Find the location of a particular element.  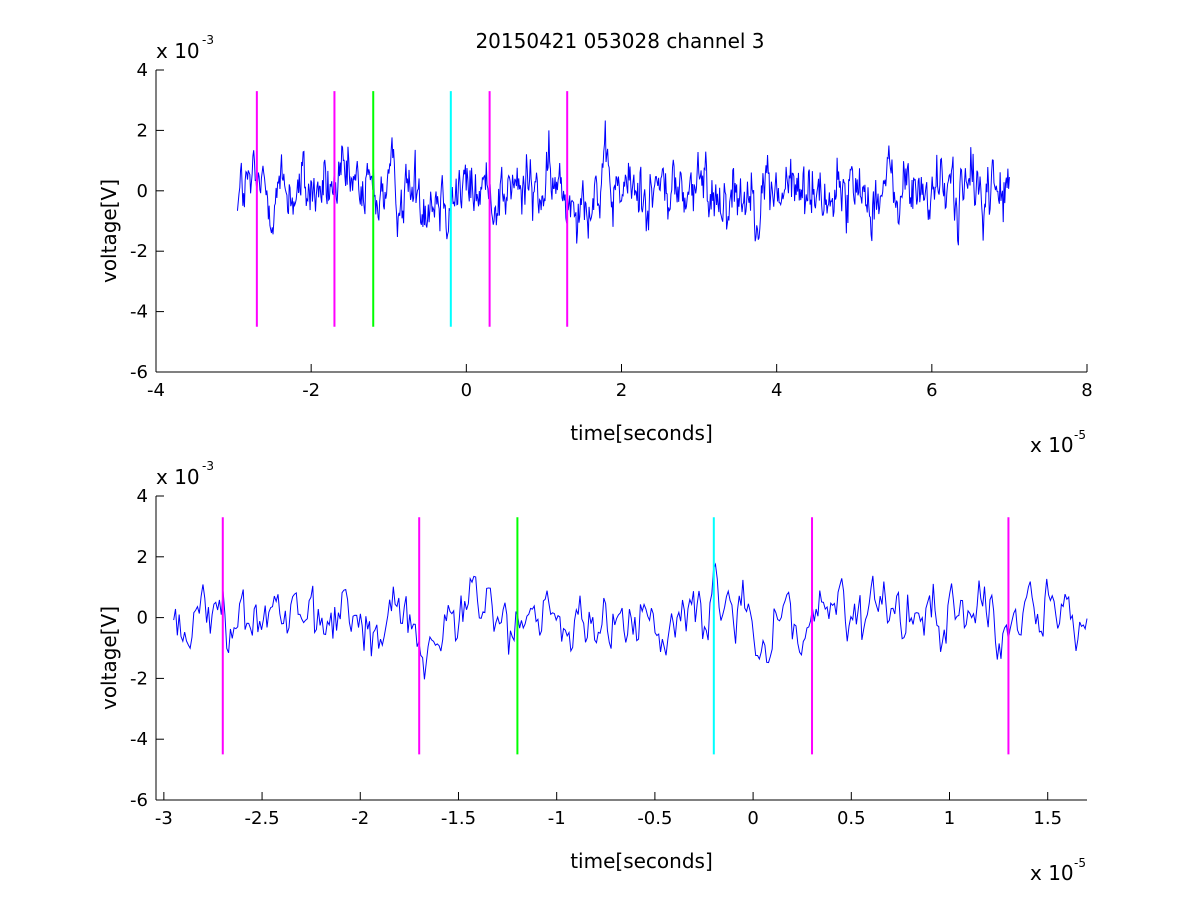

x-tick-label: 2 is located at coordinates (621, 390).